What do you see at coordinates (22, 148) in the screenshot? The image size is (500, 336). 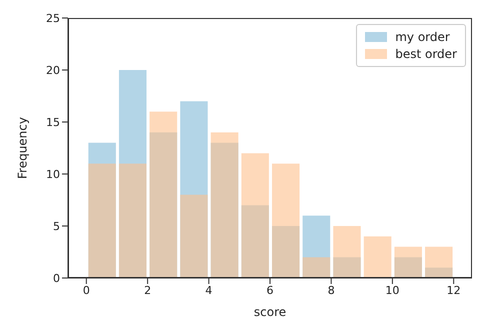 I see `y-axis-title: Frequency` at bounding box center [22, 148].